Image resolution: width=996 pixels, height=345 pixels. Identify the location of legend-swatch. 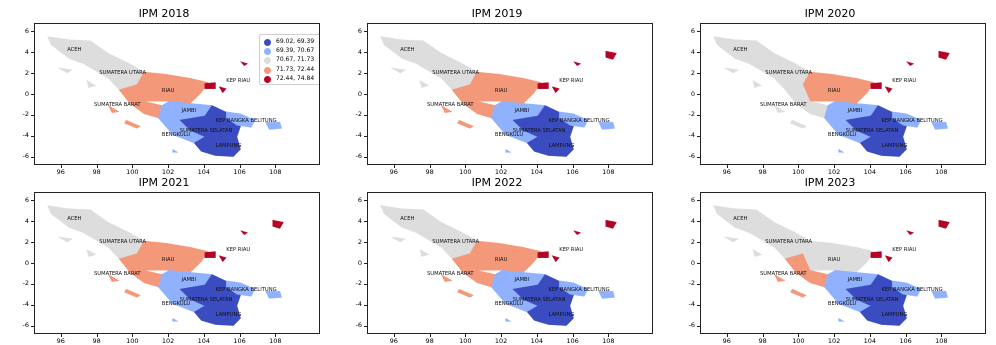
(267, 70).